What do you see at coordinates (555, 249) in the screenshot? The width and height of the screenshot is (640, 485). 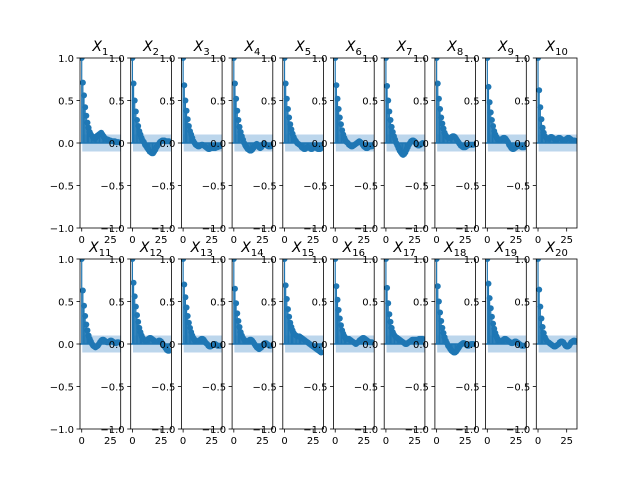 I see `panel-title: X20` at bounding box center [555, 249].